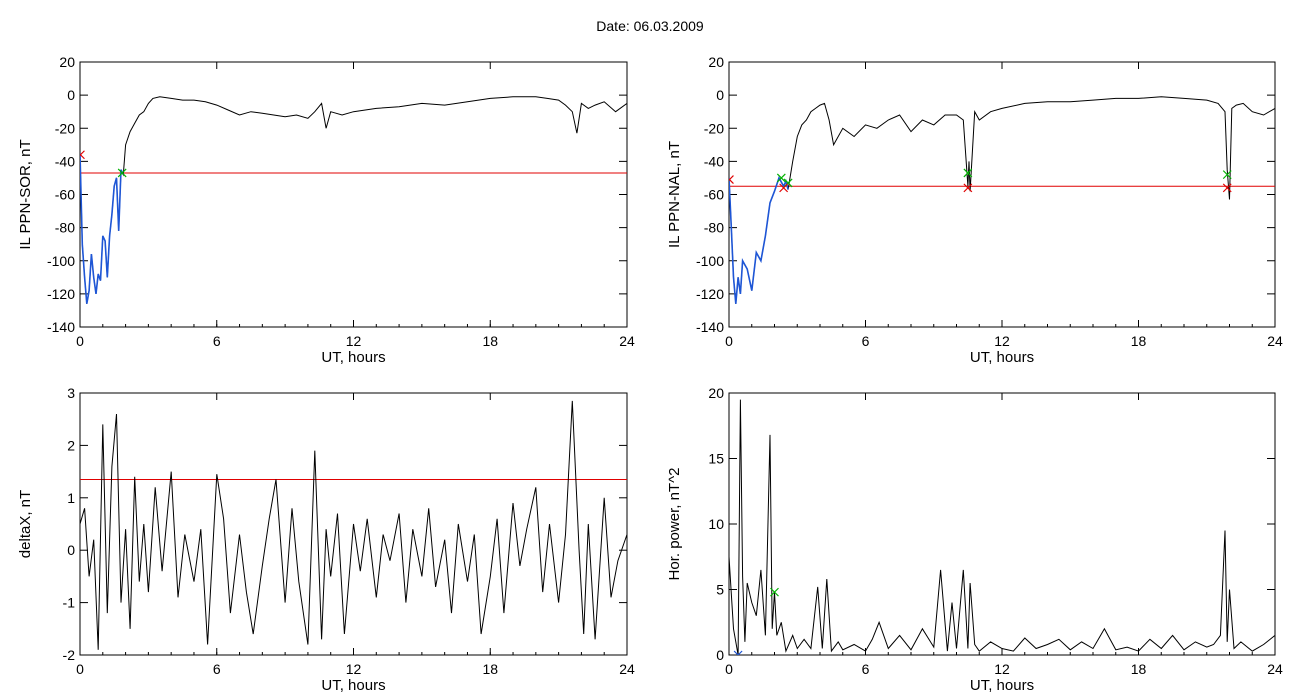 The image size is (1300, 700). Describe the element at coordinates (716, 459) in the screenshot. I see `y-tick-label: 15` at that location.